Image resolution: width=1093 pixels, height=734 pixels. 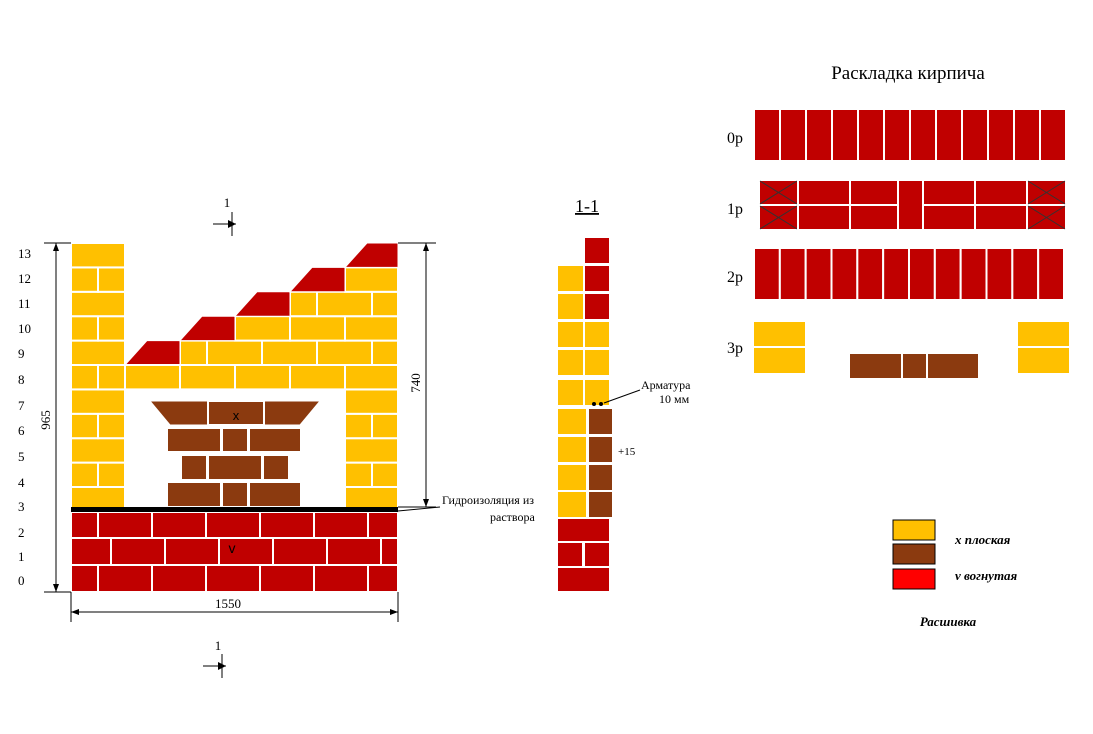 What do you see at coordinates (627, 452) in the screenshot?
I see `offset-label: +15` at bounding box center [627, 452].